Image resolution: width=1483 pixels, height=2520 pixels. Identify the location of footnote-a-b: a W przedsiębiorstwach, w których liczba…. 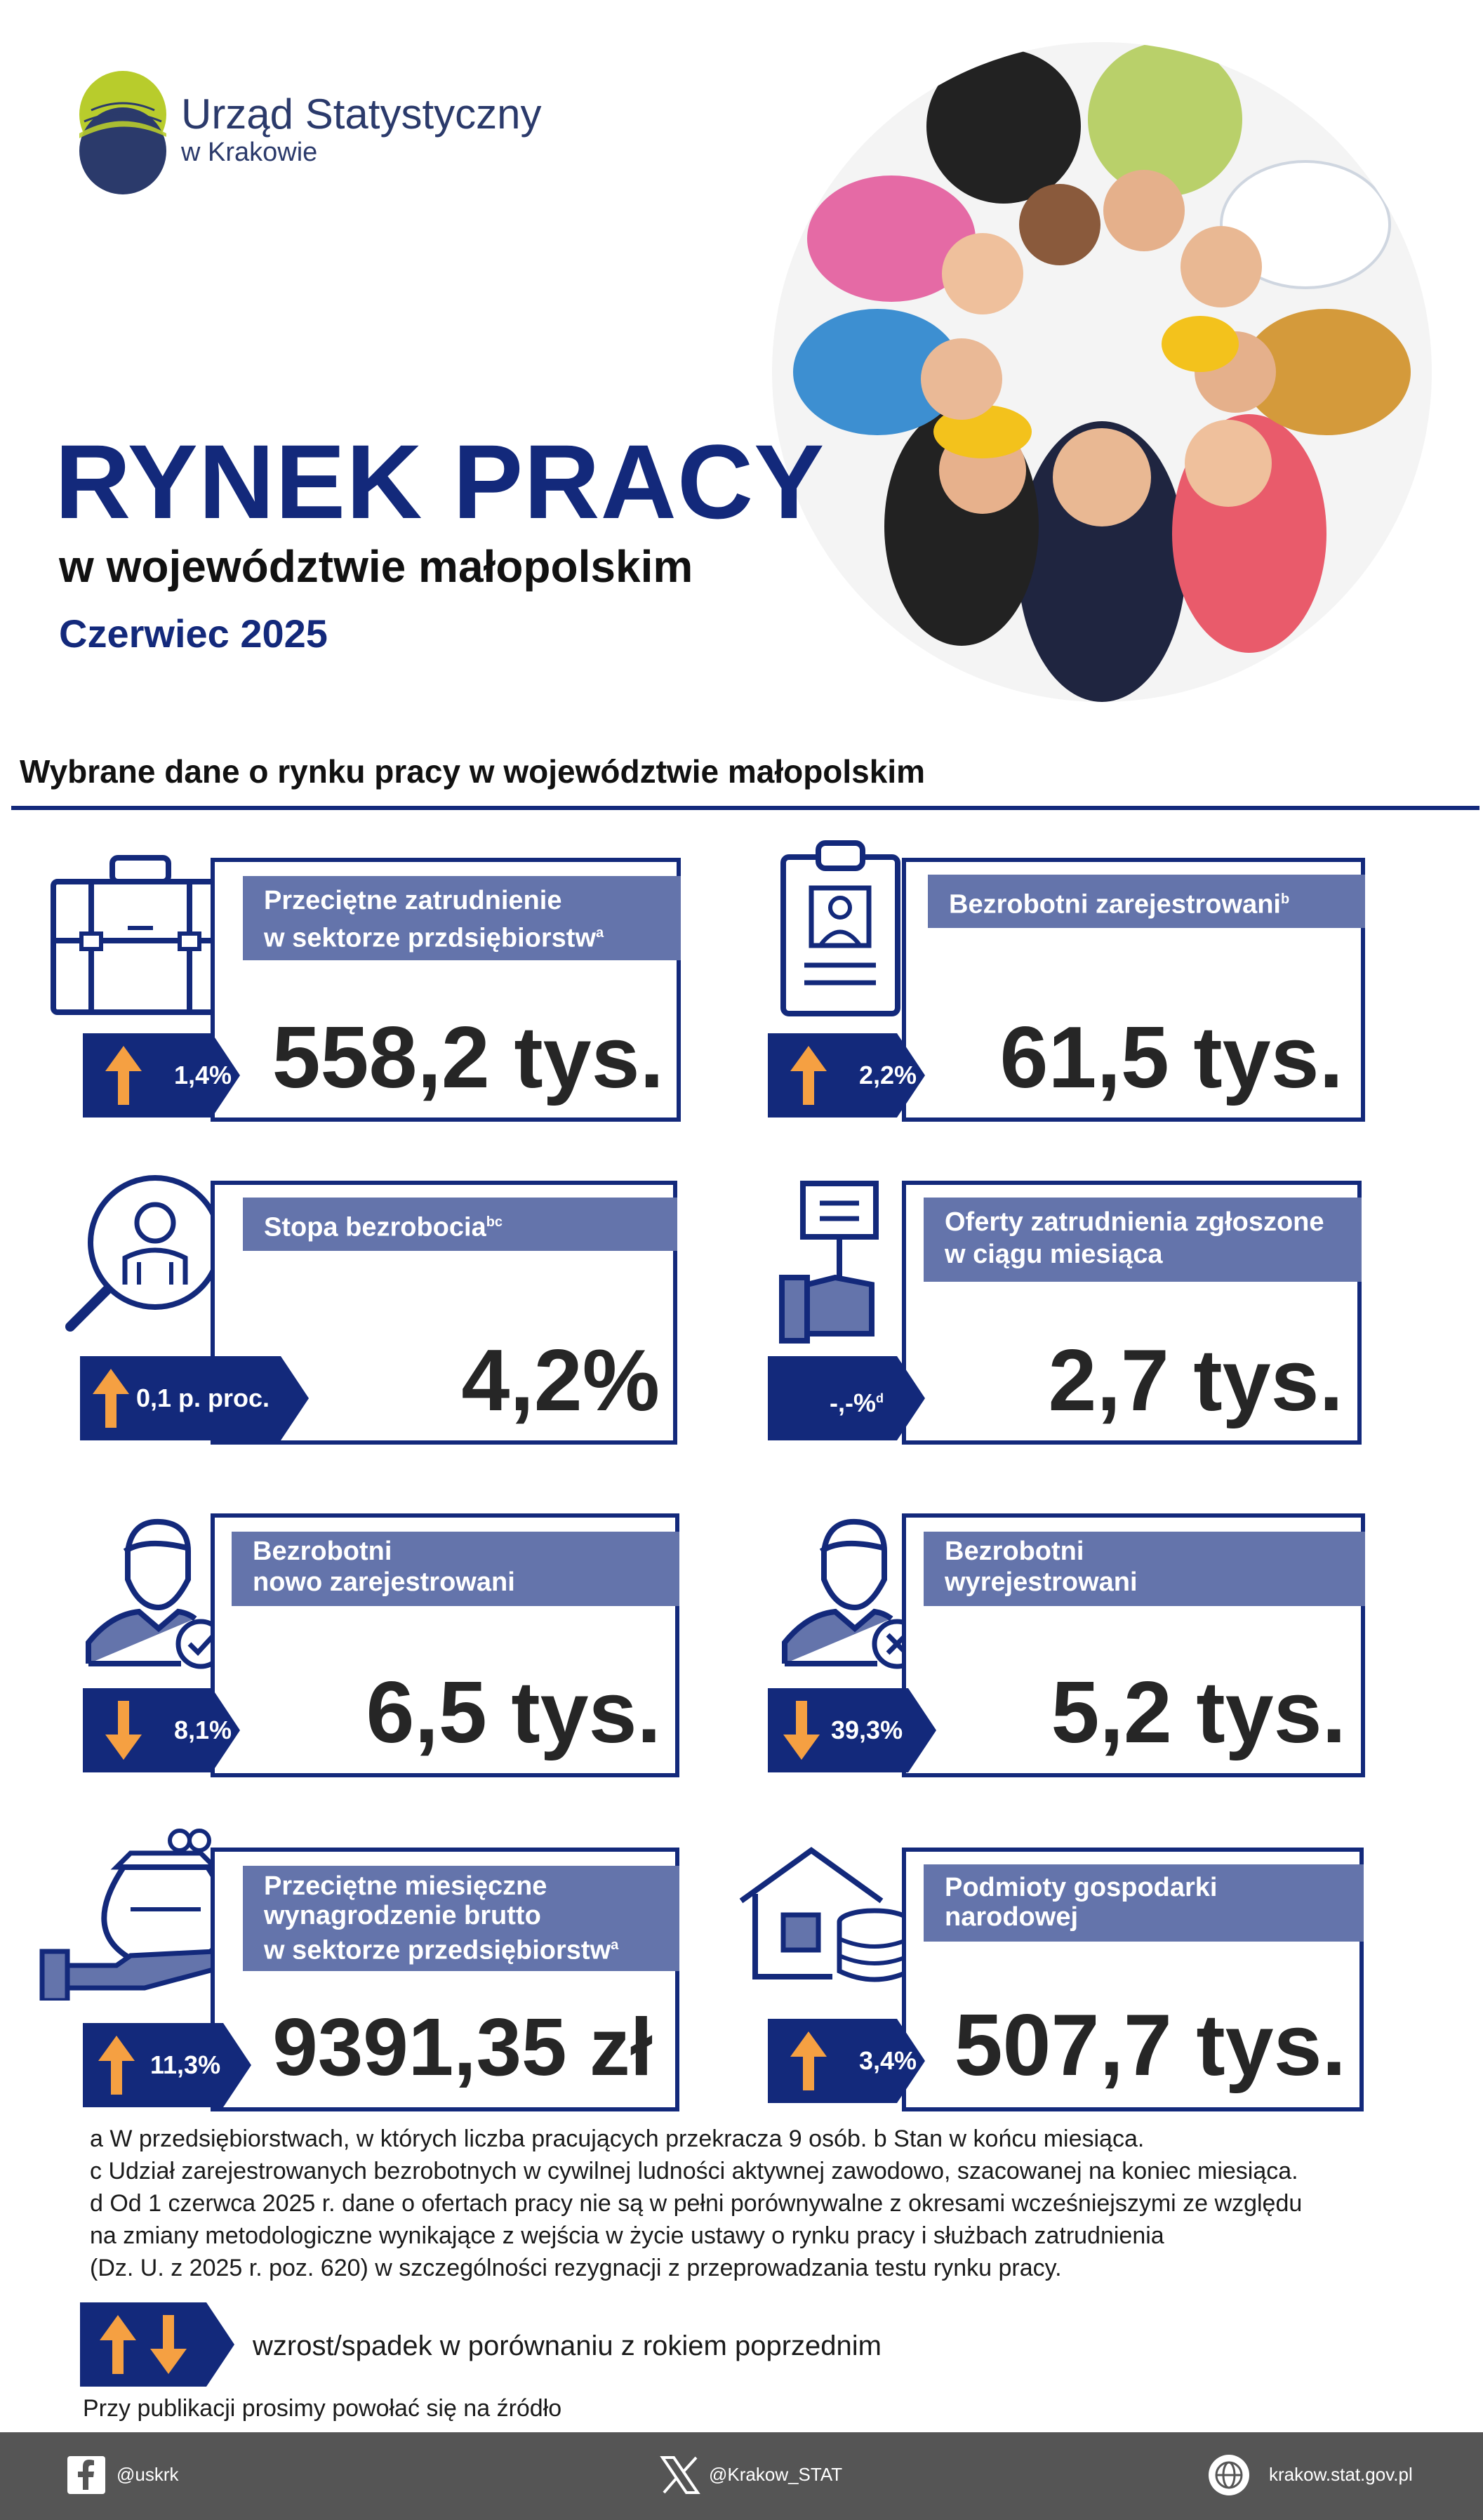
(617, 2139).